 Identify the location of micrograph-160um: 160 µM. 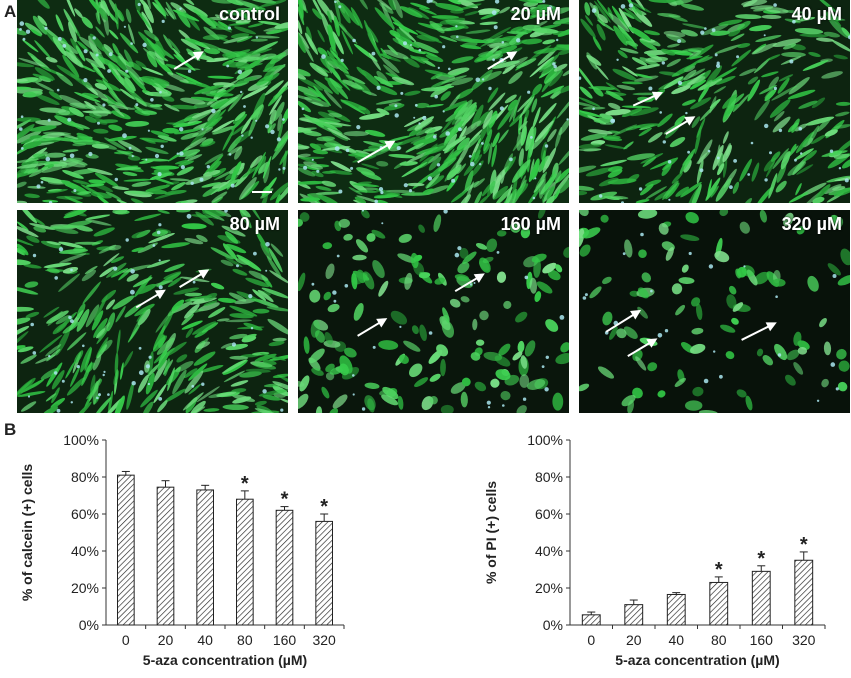
(433, 311).